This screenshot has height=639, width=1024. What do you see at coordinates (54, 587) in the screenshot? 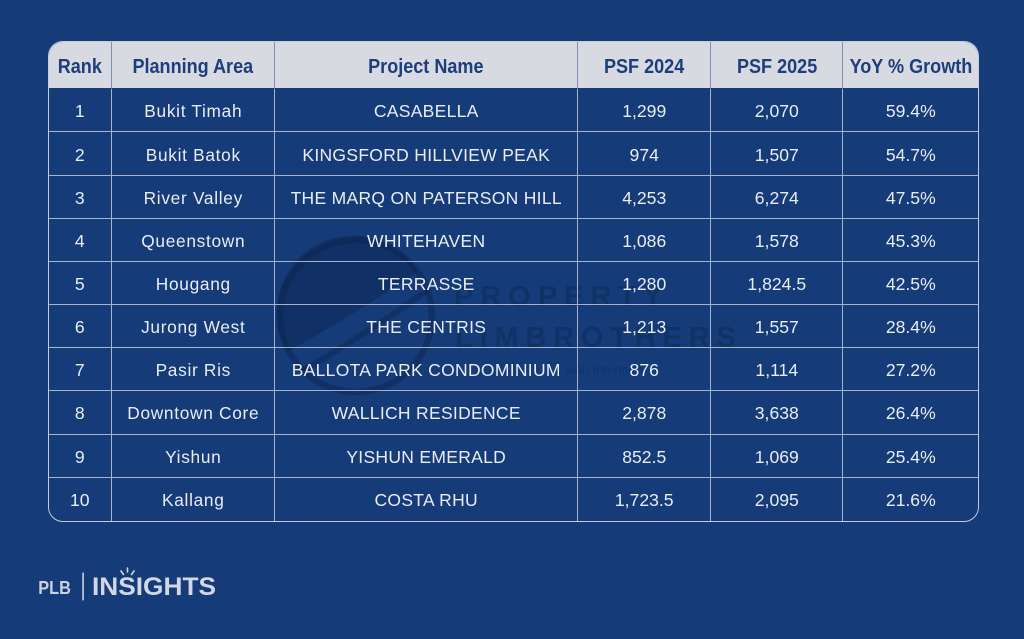
I see `svg-text: PLB` at bounding box center [54, 587].